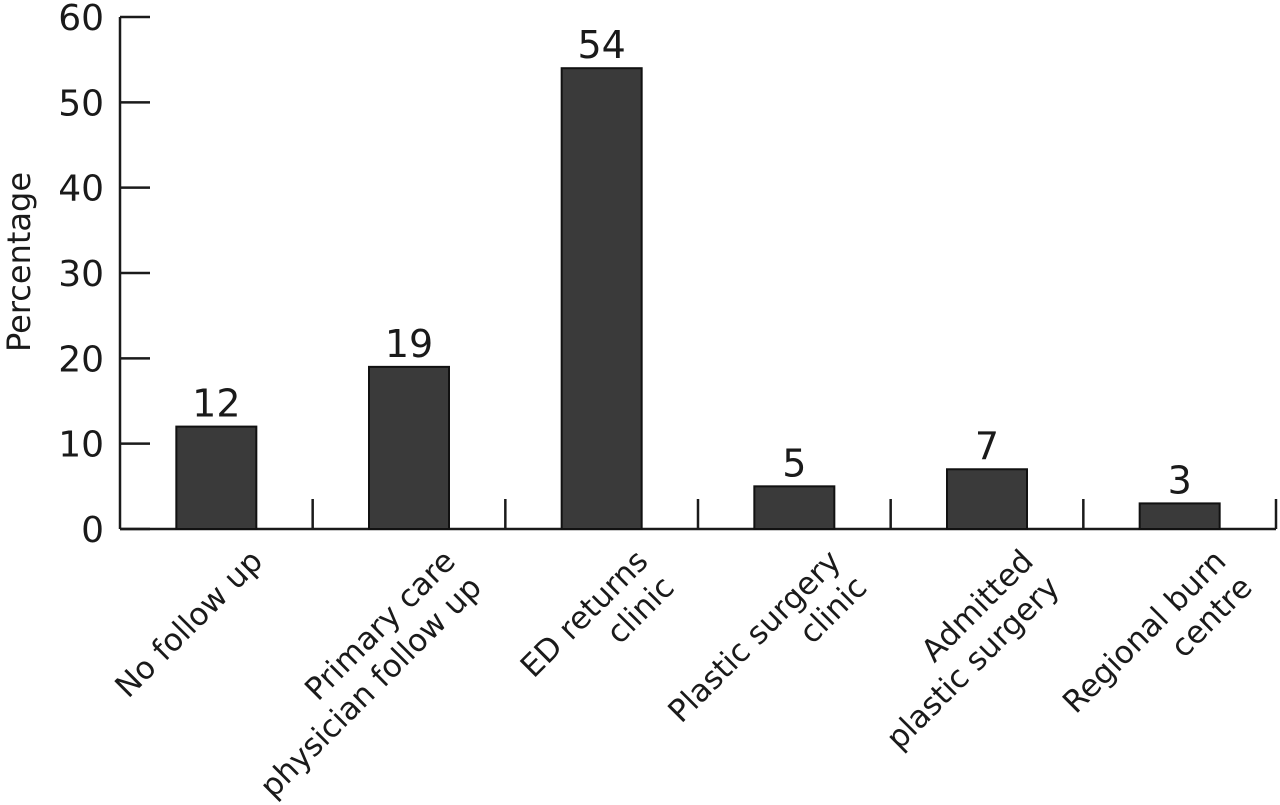 The image size is (1280, 805). What do you see at coordinates (960, 650) in the screenshot?
I see `category-label-4: Admittedplastic surgery` at bounding box center [960, 650].